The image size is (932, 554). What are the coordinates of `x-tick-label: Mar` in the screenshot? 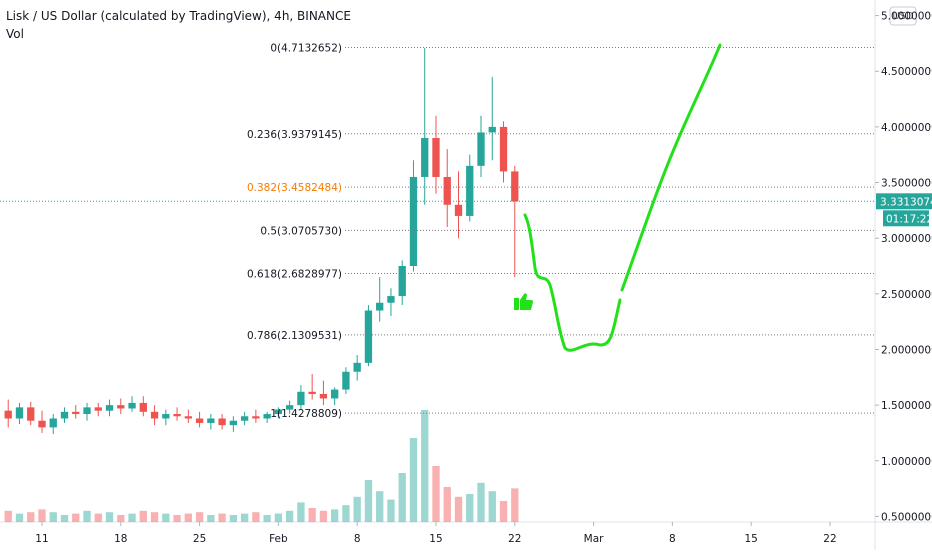 It's located at (594, 539).